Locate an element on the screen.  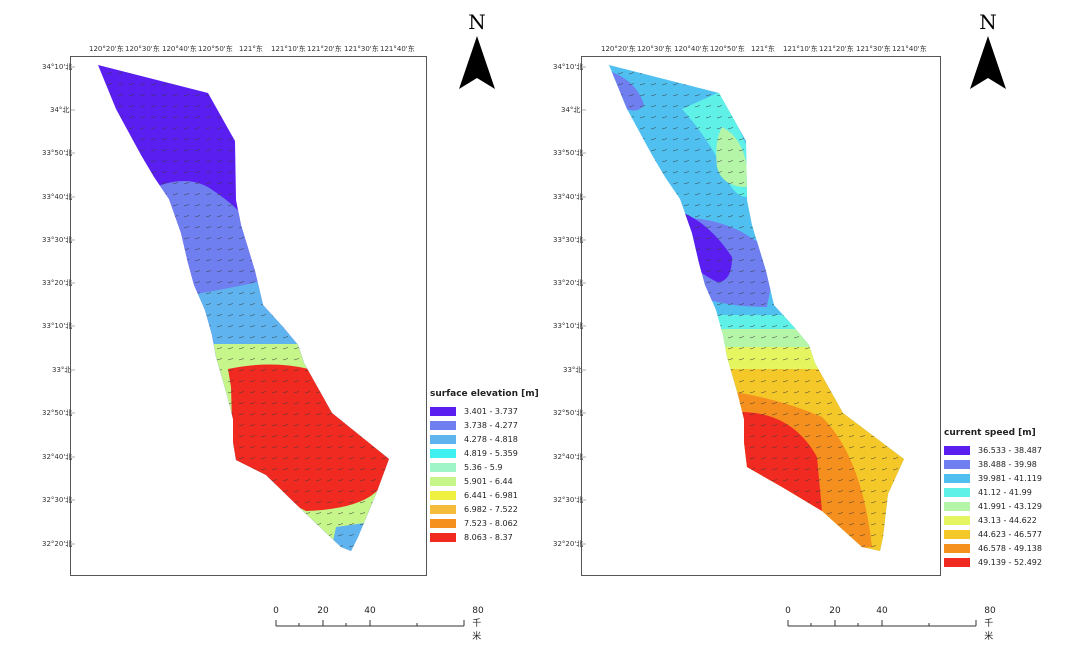
legend-label: 38.488 - 39.98 is located at coordinates (1007, 464).